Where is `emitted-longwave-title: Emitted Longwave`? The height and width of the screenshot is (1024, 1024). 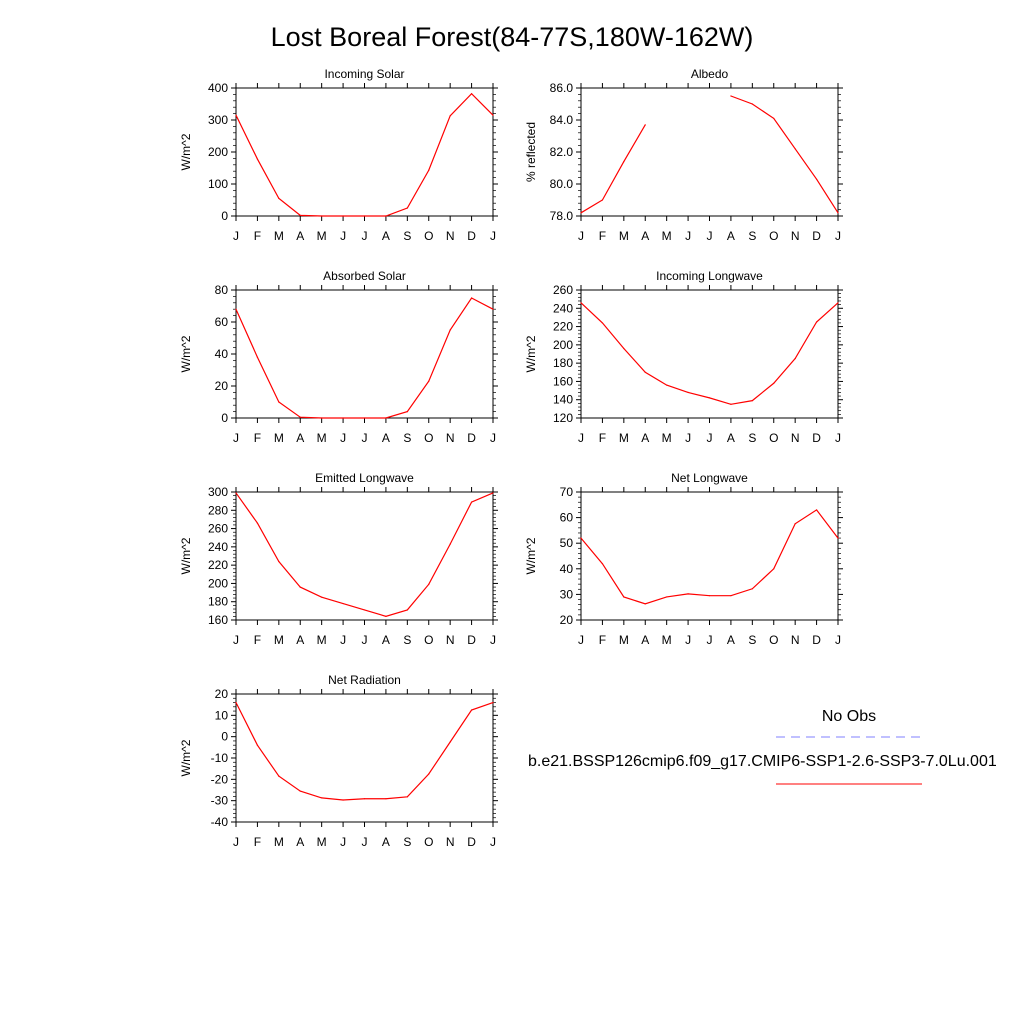 emitted-longwave-title: Emitted Longwave is located at coordinates (364, 478).